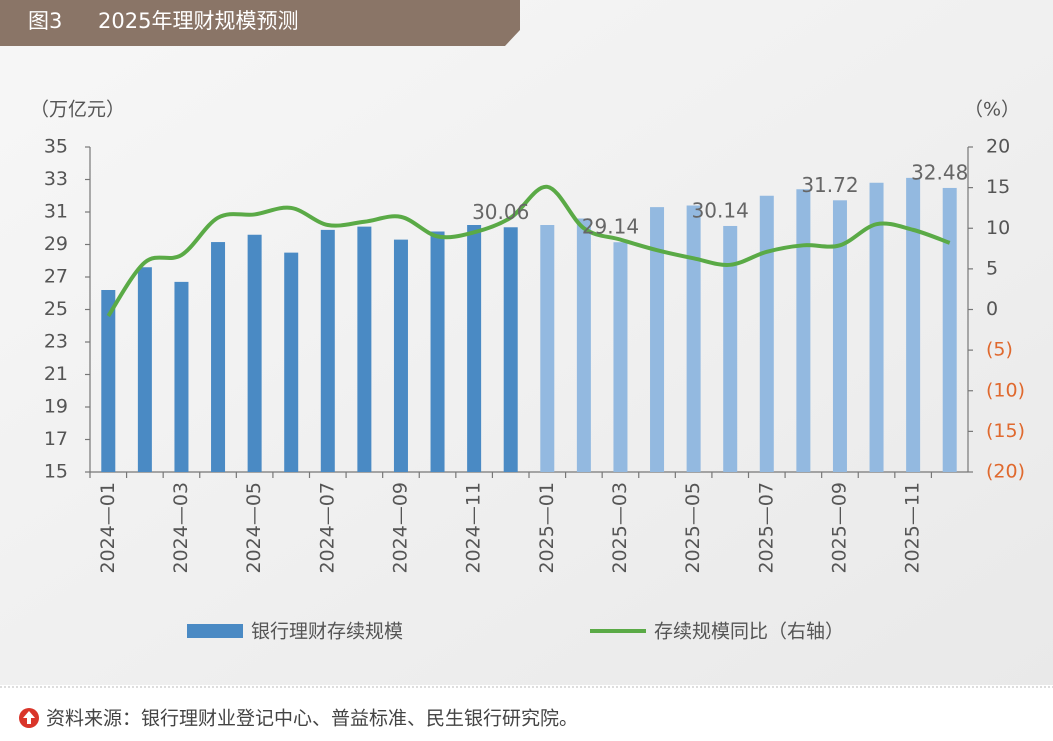 The width and height of the screenshot is (1053, 741). I want to click on y-tick-label: 21, so click(56, 374).